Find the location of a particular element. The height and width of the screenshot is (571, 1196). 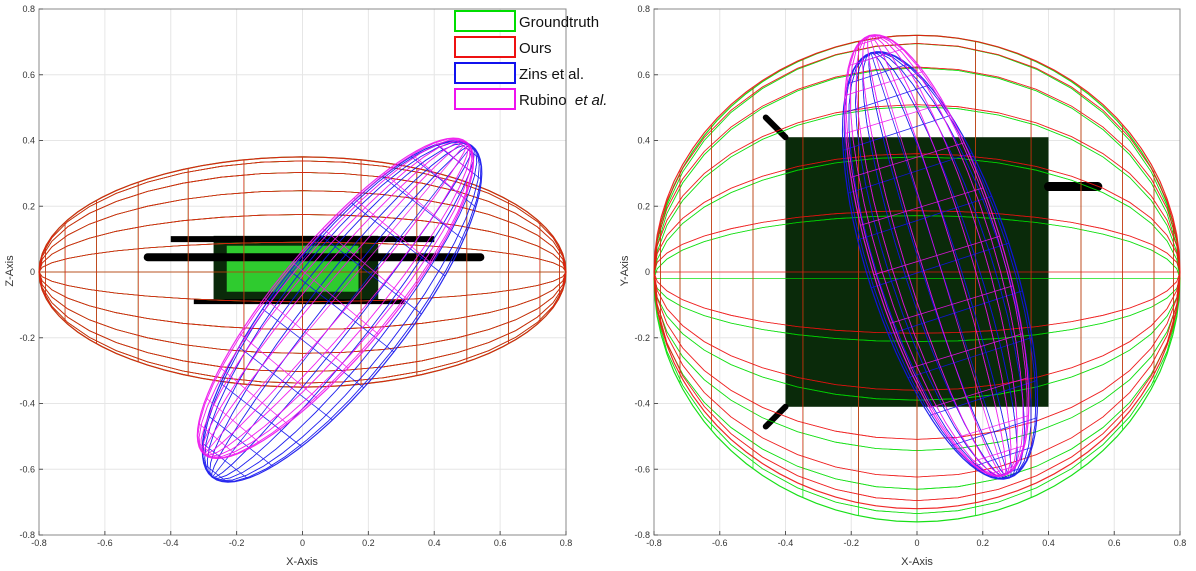

x-axis-label-right: X-Axis is located at coordinates (917, 562).